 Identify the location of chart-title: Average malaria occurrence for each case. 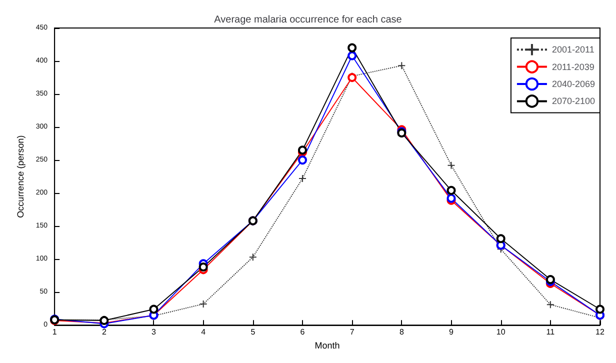
(308, 20).